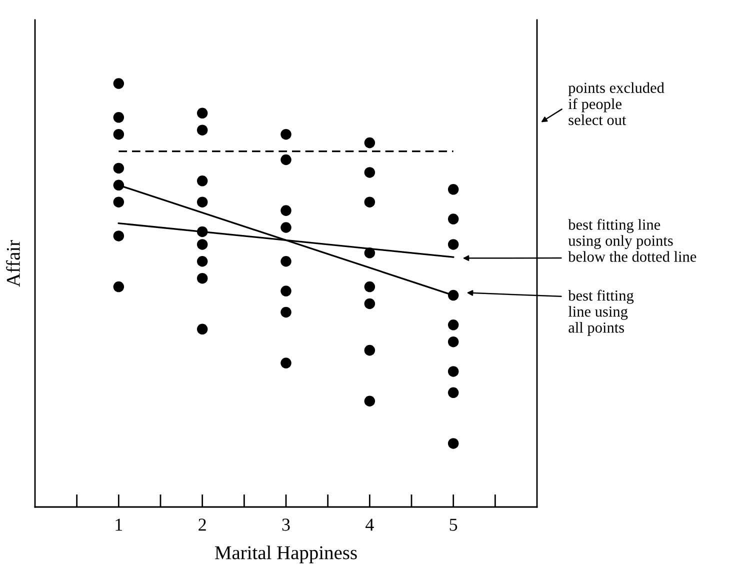 This screenshot has width=740, height=568. I want to click on x-tick-label: 1, so click(119, 524).